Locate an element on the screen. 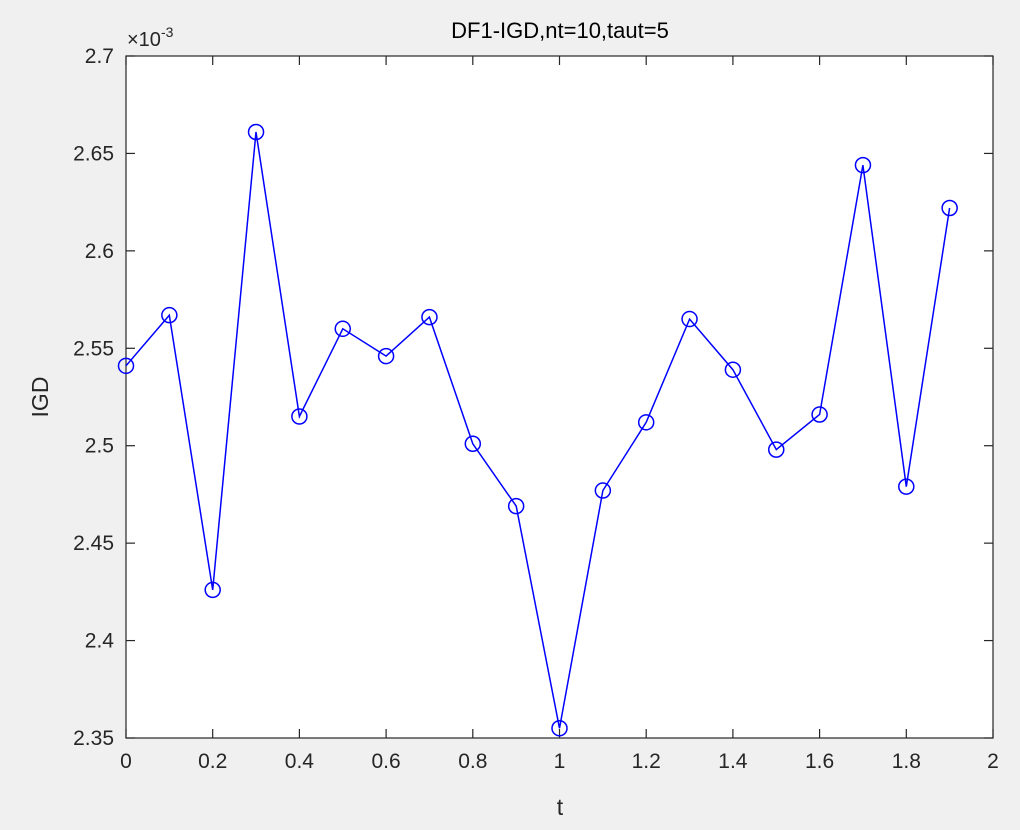  y-tick-label: 2.5 is located at coordinates (99, 446).